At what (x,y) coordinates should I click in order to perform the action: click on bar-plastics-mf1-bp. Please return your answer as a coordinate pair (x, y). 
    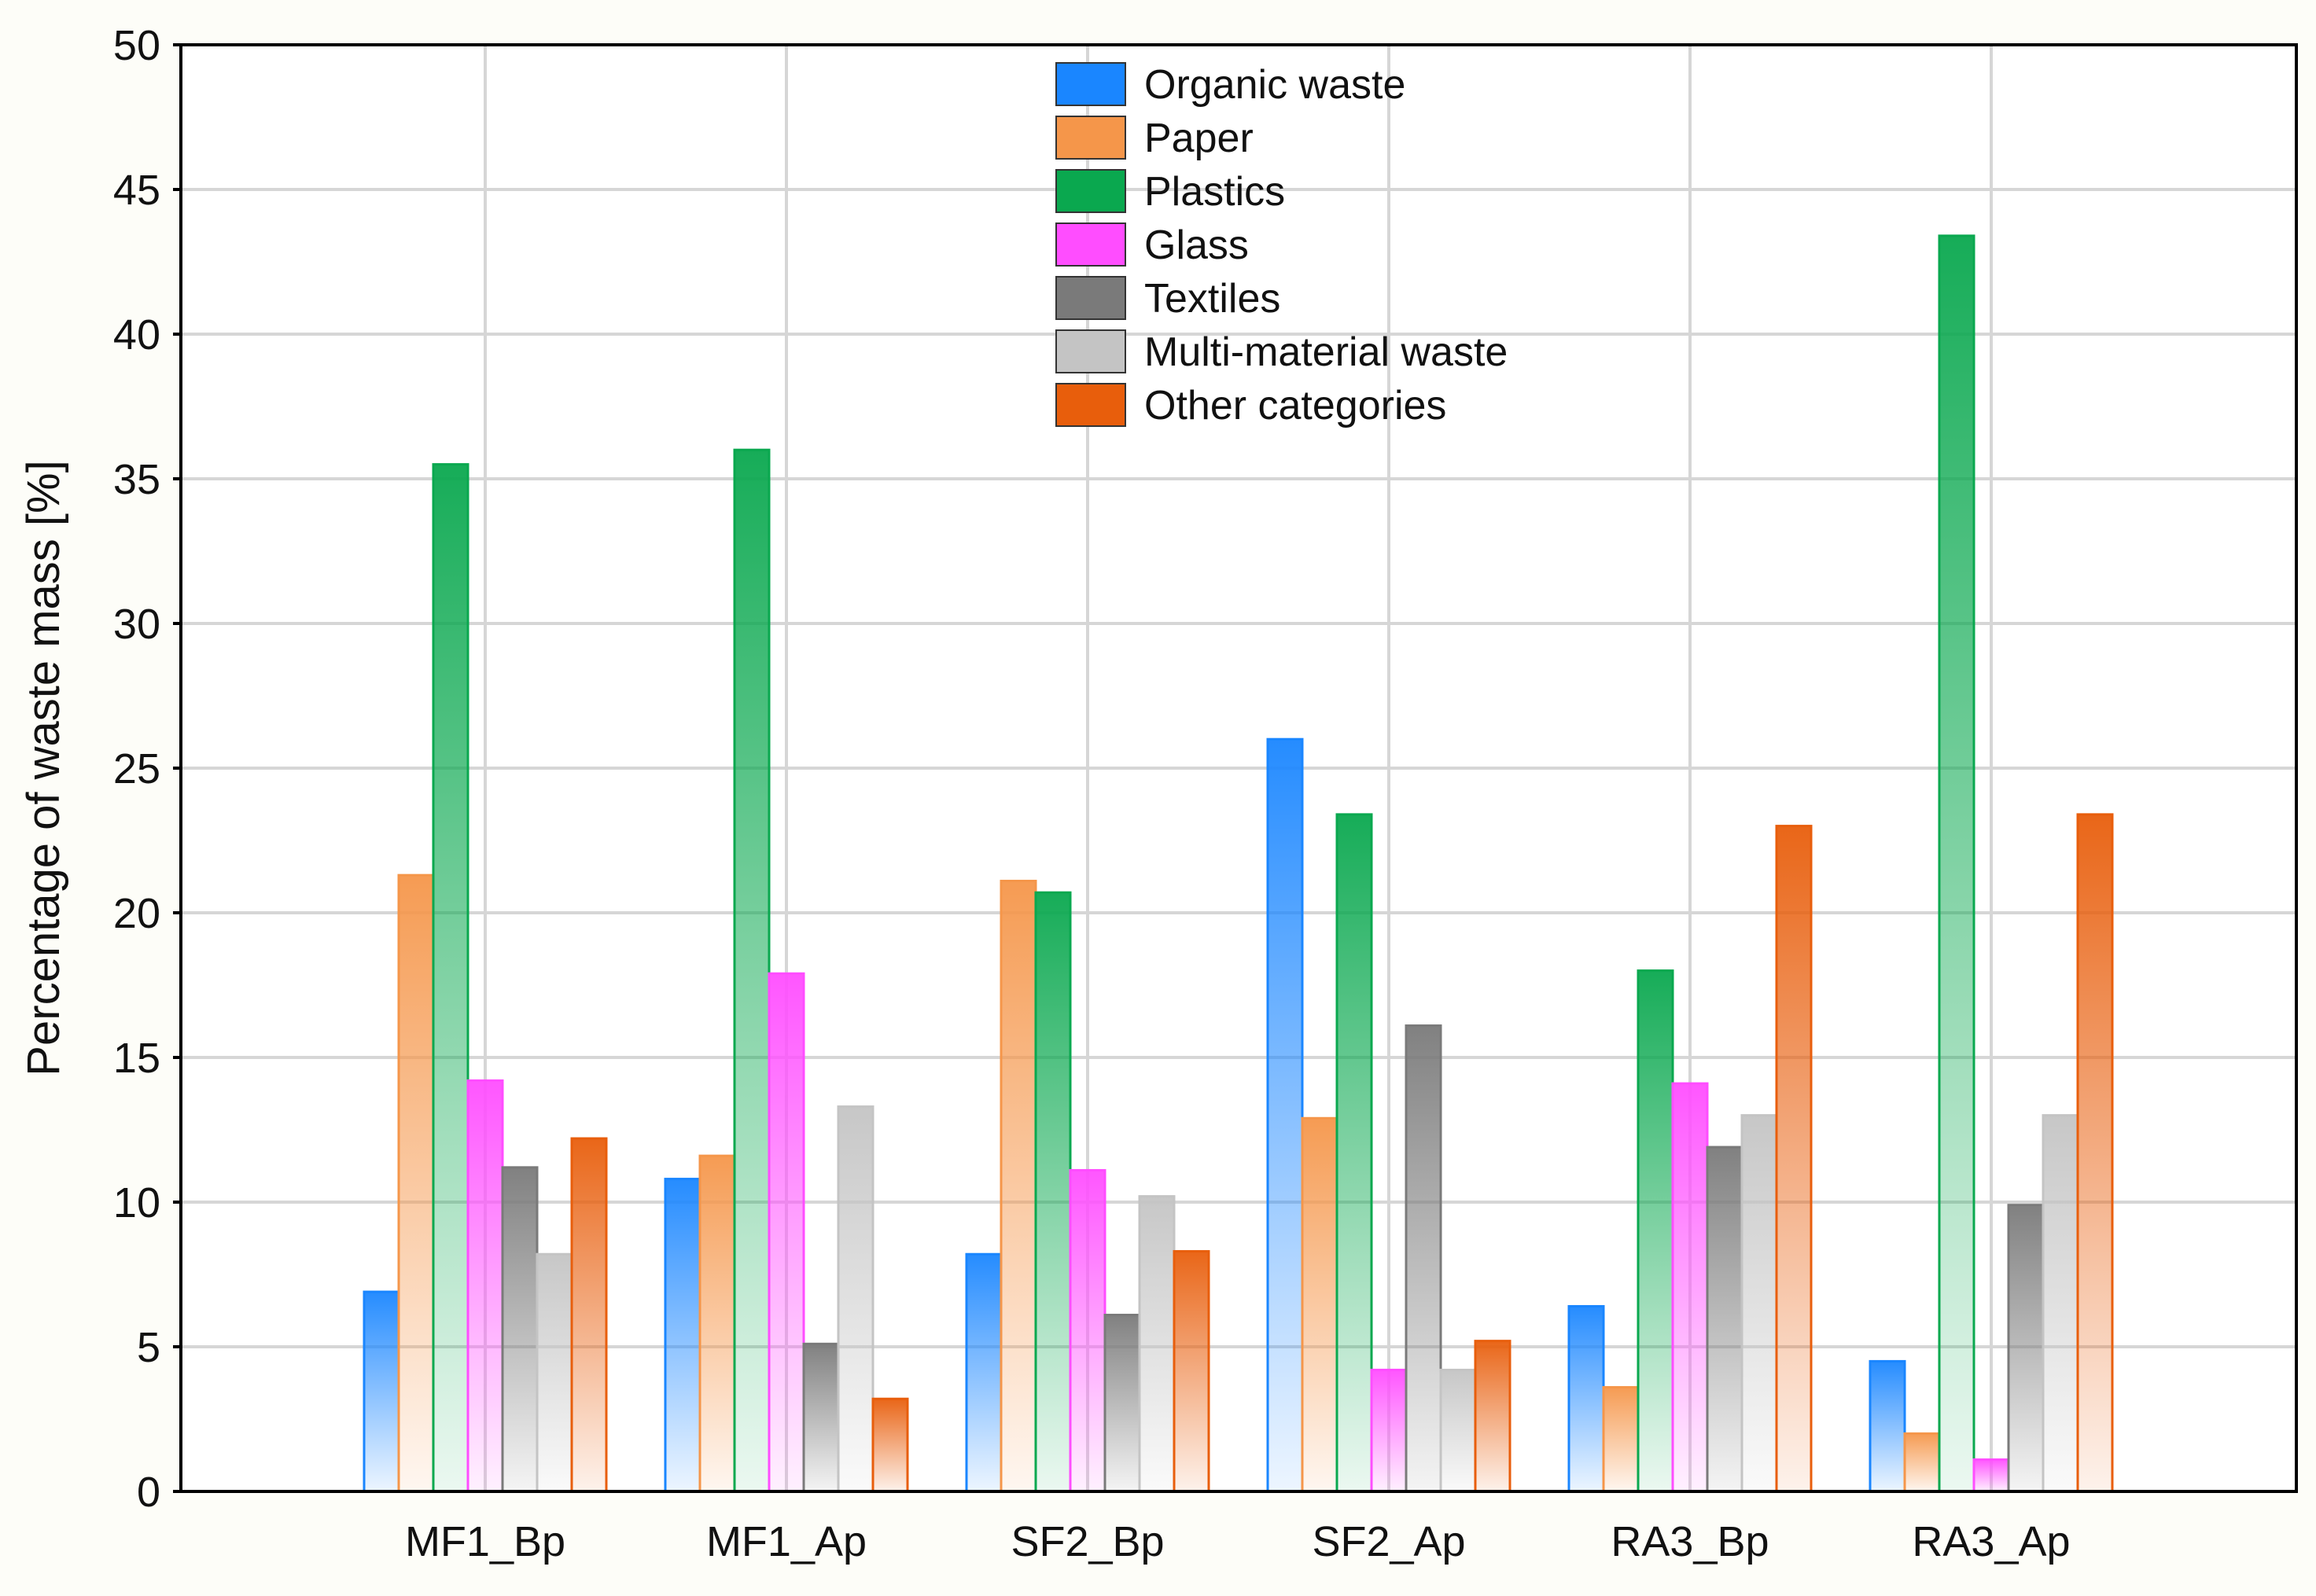
    Looking at the image, I should click on (451, 978).